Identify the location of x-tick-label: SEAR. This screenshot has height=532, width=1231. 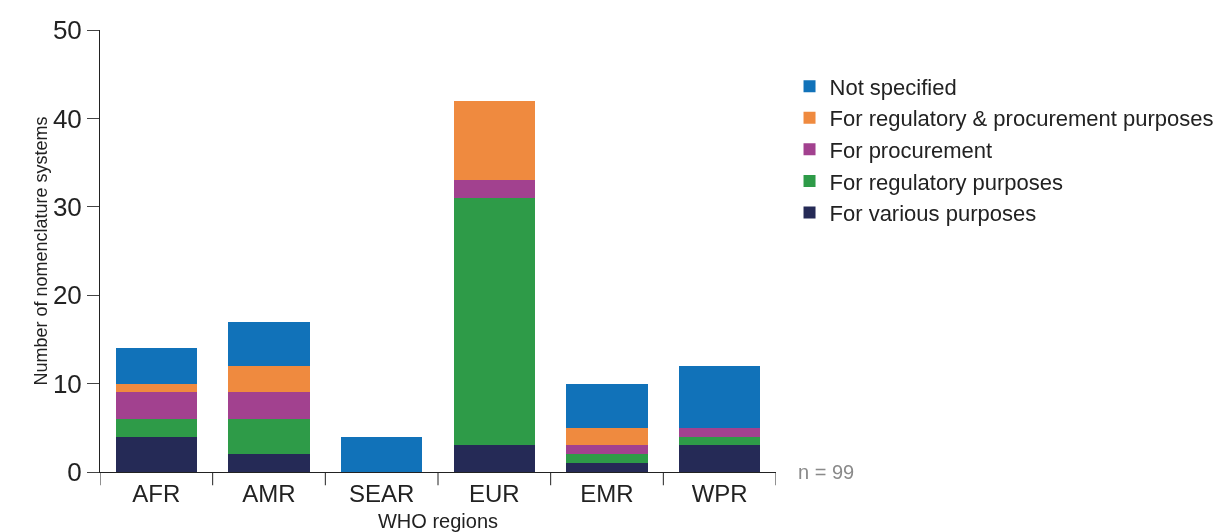
(381, 493).